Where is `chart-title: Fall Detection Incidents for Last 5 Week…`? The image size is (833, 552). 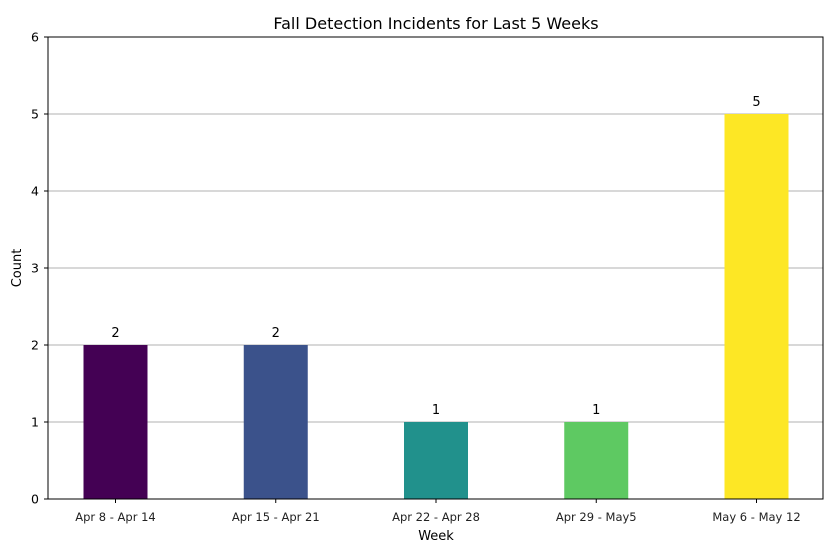
chart-title: Fall Detection Incidents for Last 5 Week… is located at coordinates (435, 23).